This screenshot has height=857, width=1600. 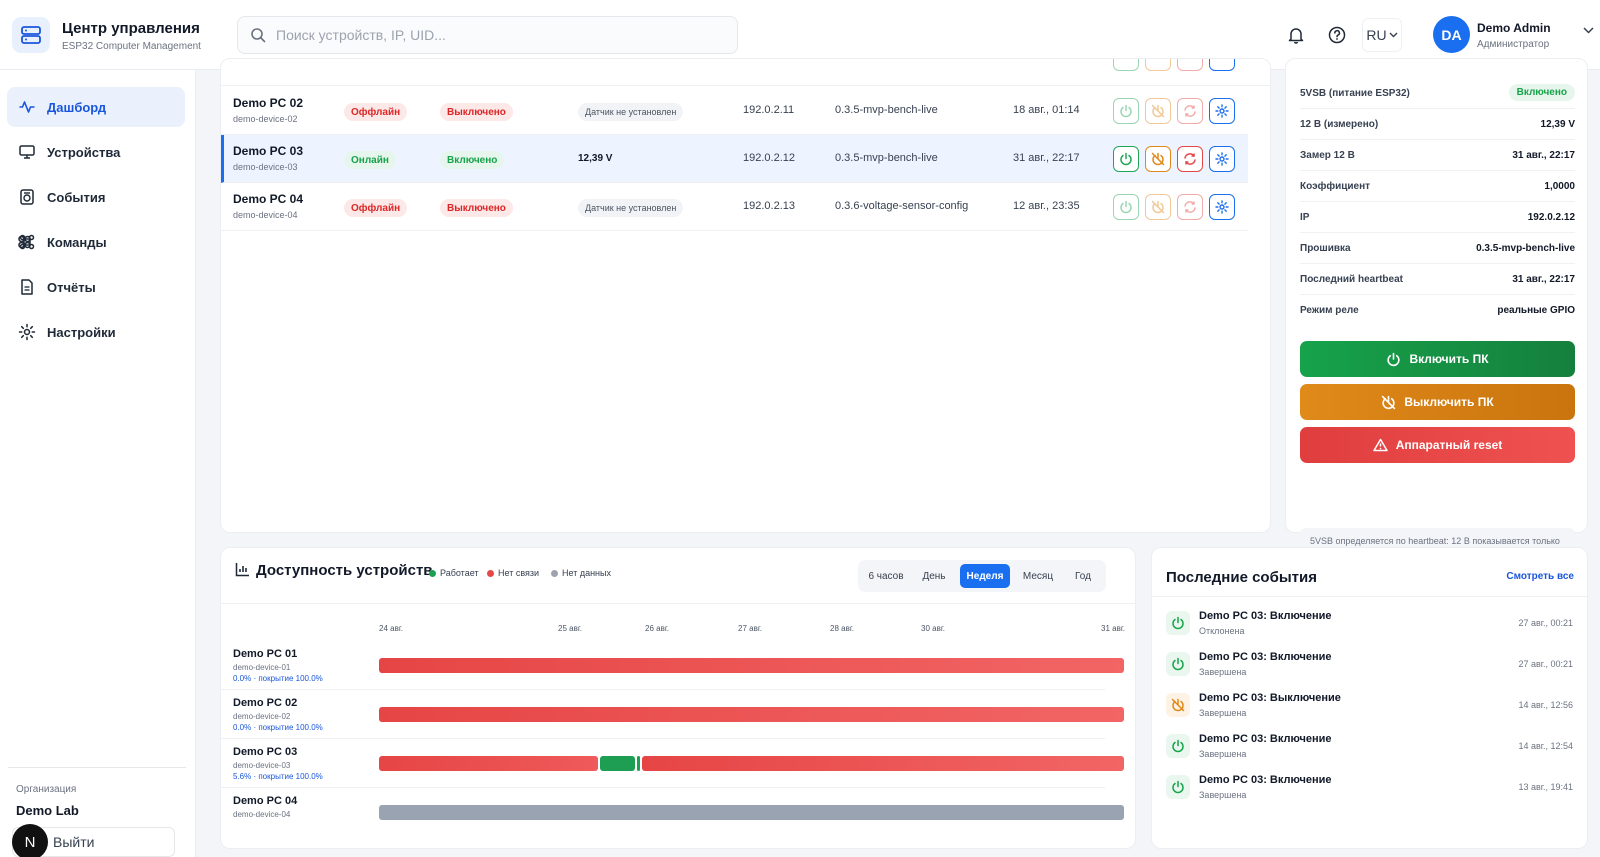 I want to click on sidebar-divider, so click(x=97, y=767).